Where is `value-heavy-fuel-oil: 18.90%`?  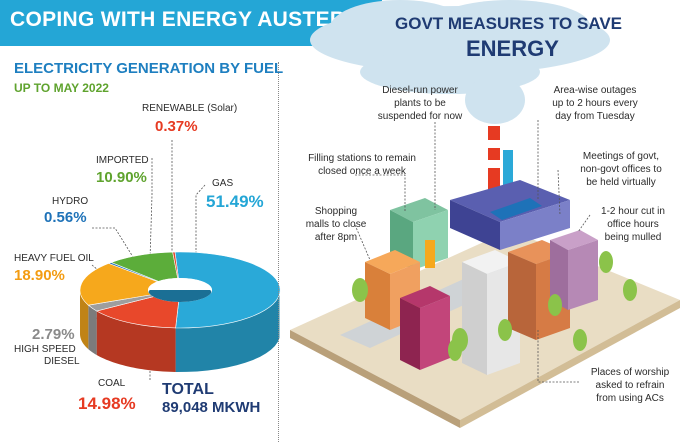 value-heavy-fuel-oil: 18.90% is located at coordinates (39, 275).